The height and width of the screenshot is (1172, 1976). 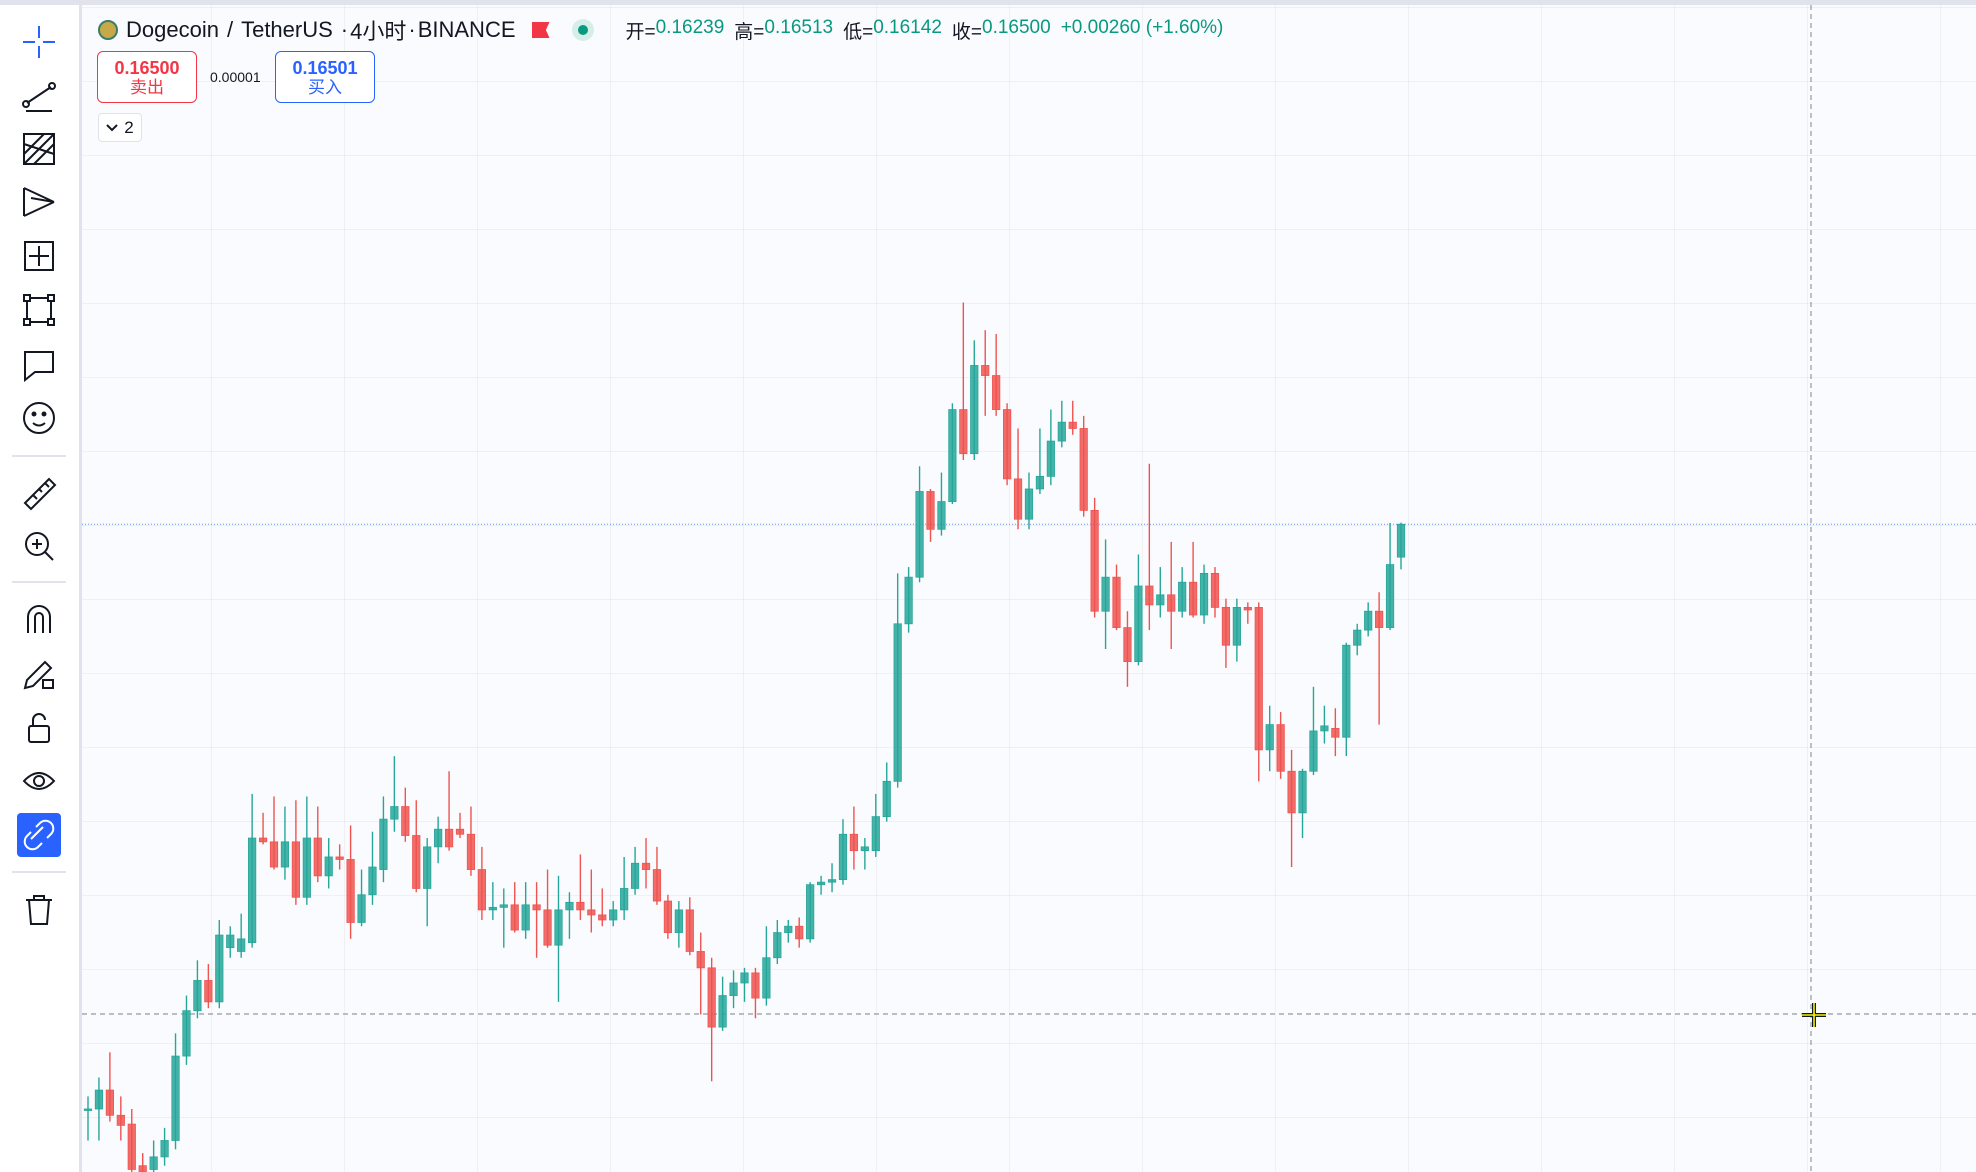 I want to click on sync-tool-active, so click(x=39, y=835).